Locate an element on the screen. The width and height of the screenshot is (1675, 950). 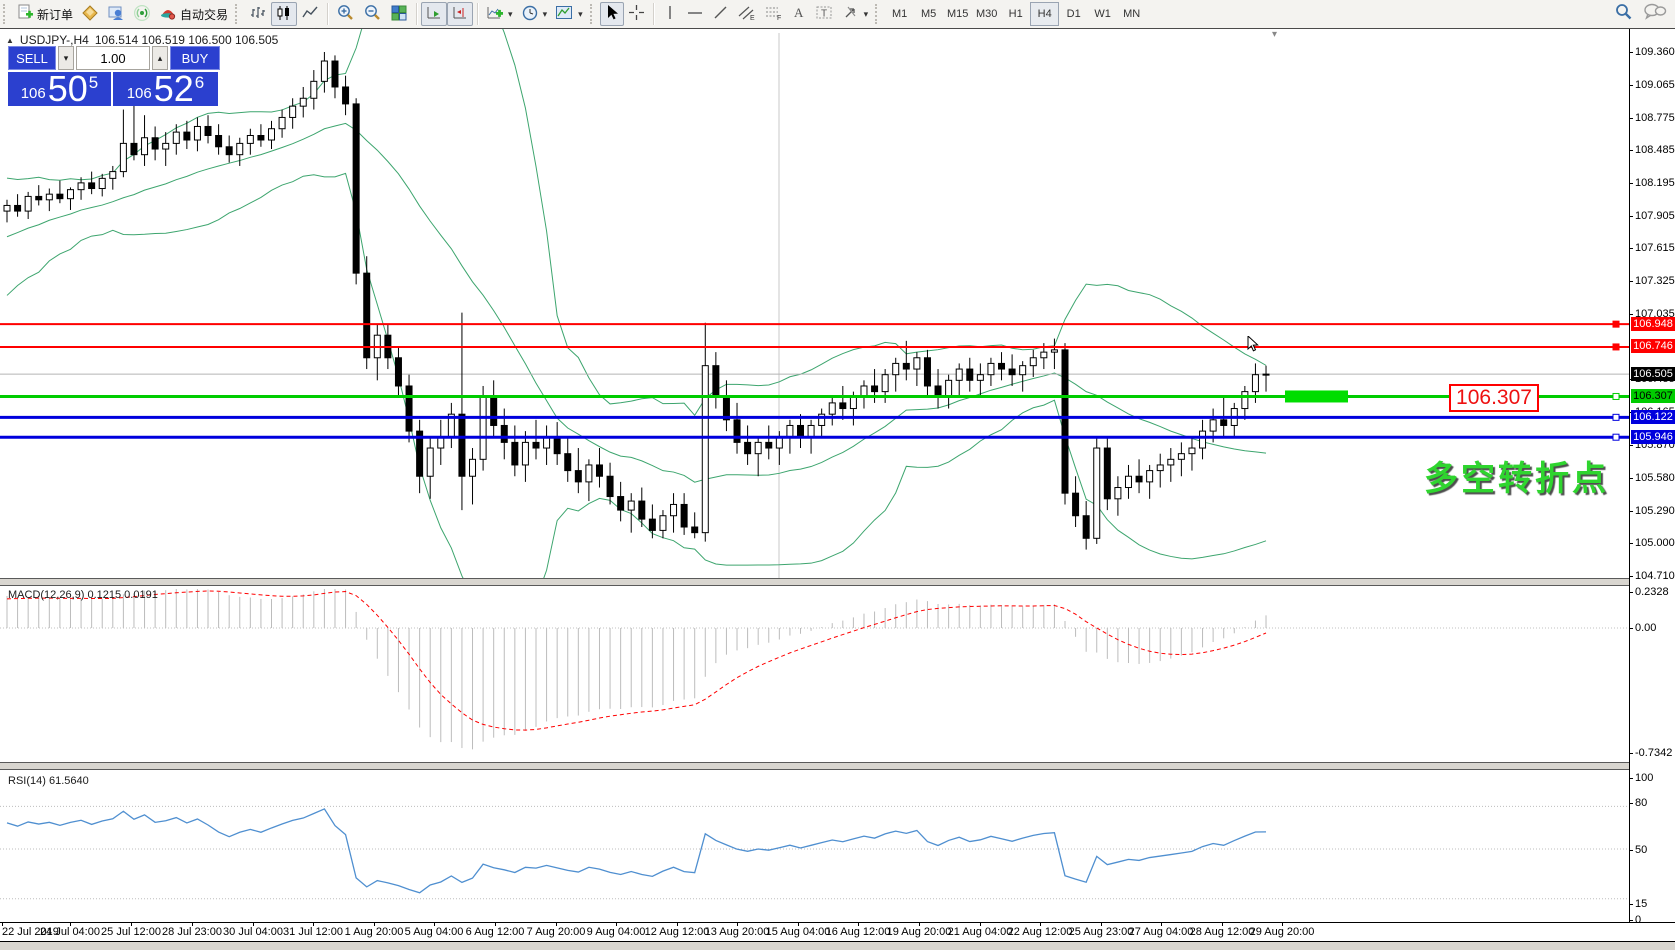
signal-button is located at coordinates (142, 14).